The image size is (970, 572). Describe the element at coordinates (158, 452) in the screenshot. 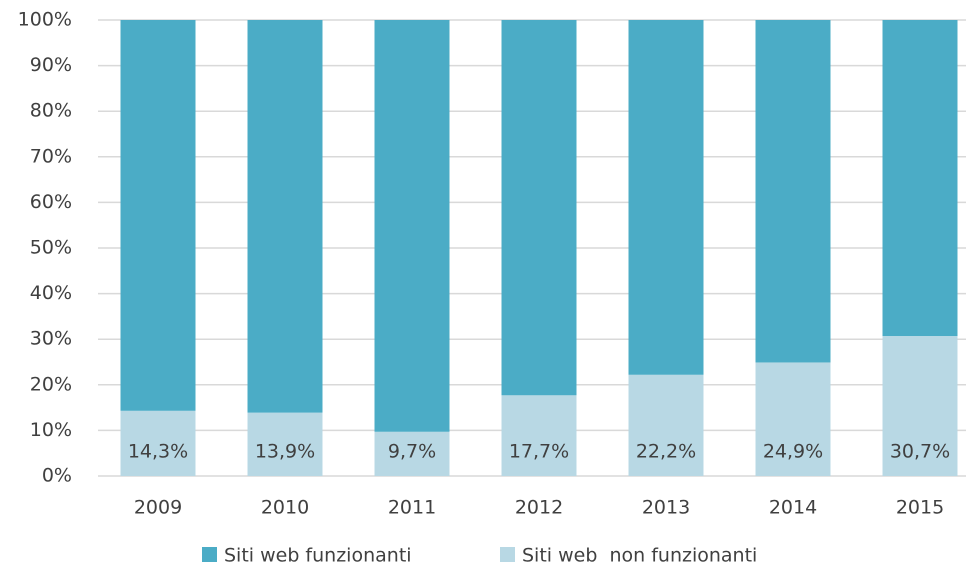

I see `data-label: 14,3%` at that location.